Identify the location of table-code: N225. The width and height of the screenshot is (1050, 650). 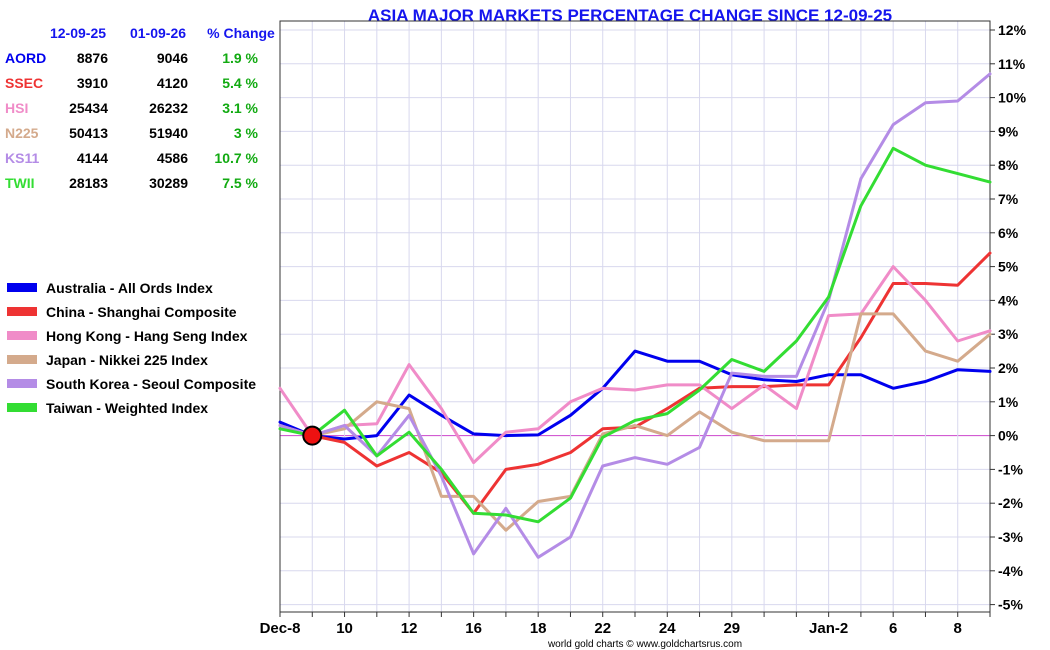
(22, 133).